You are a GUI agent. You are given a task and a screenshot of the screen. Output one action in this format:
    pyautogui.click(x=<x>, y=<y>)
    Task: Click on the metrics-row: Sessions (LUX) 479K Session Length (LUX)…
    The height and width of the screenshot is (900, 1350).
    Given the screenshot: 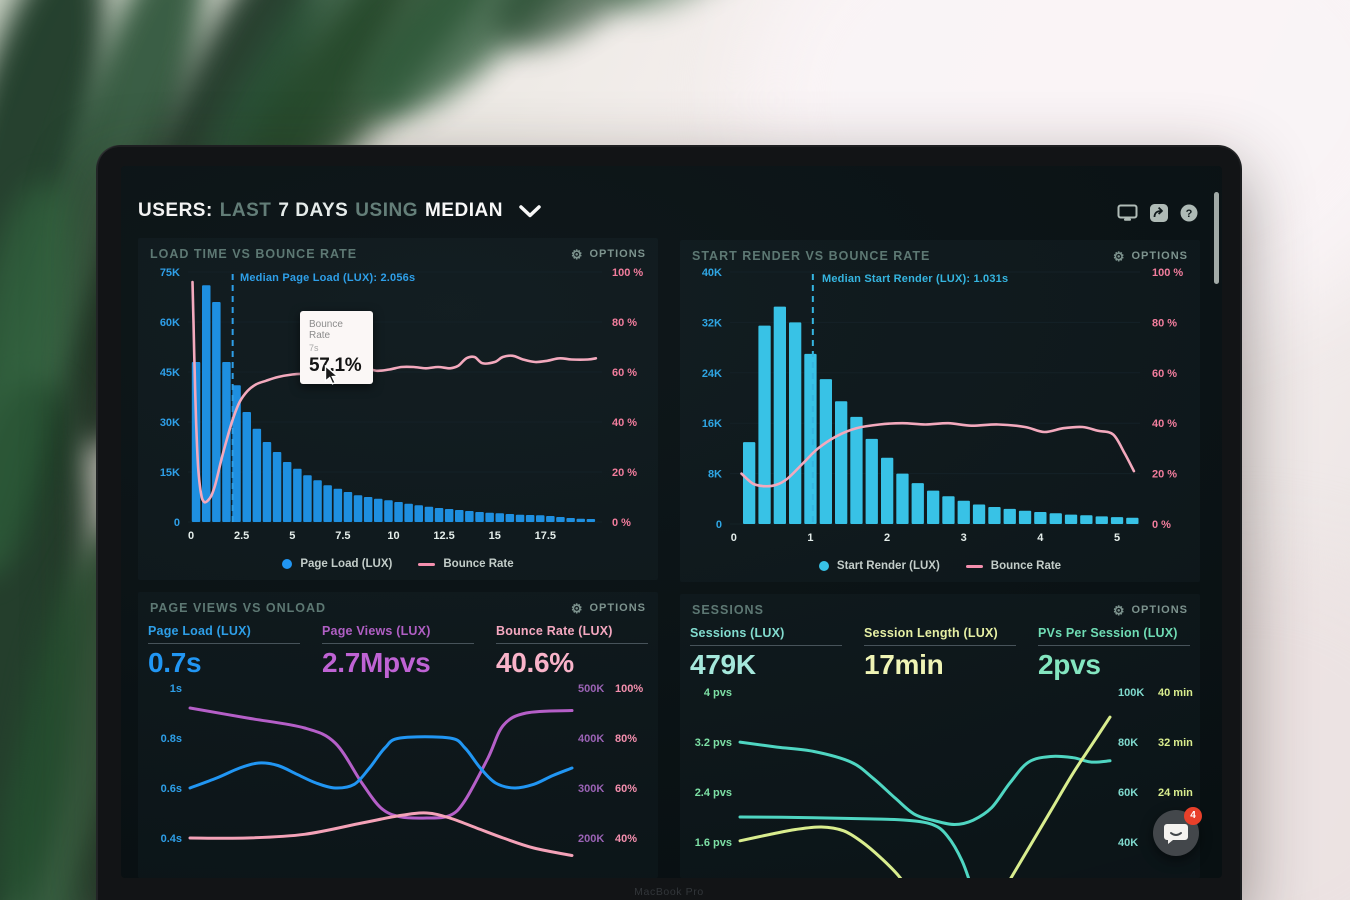 What is the action you would take?
    pyautogui.click(x=940, y=656)
    